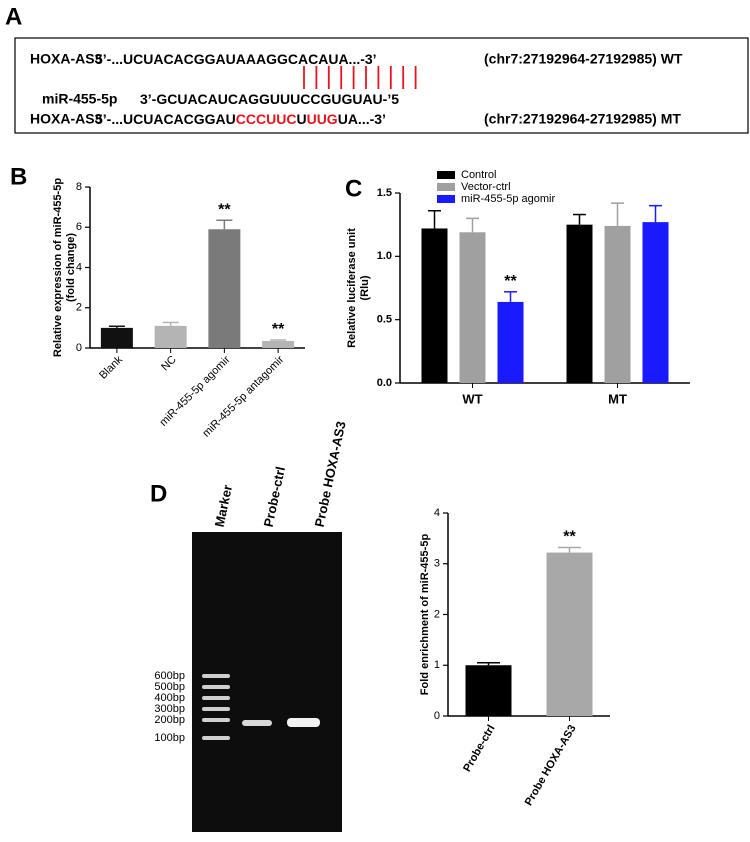  Describe the element at coordinates (617, 398) in the screenshot. I see `x-tick-label: MT` at that location.